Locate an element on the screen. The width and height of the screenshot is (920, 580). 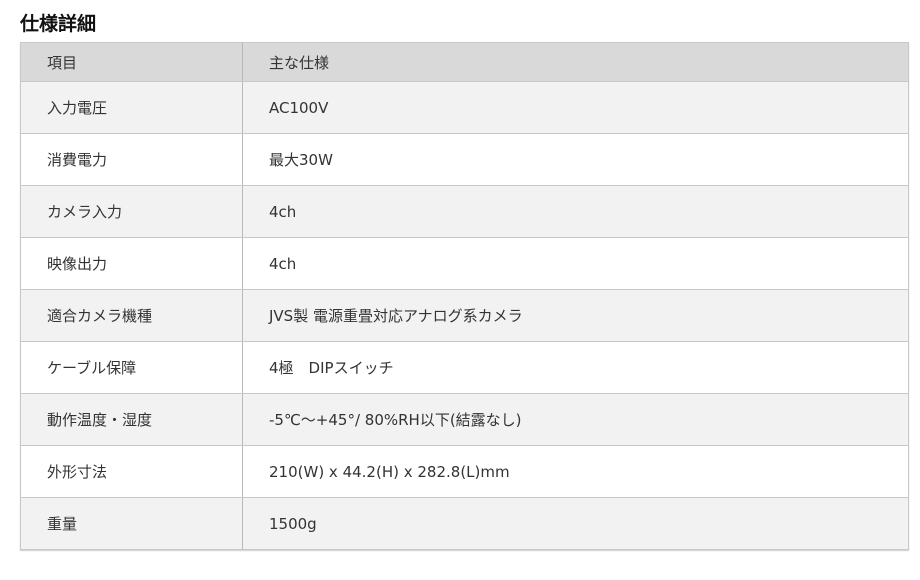
table-row: 動作温度・湿度 -5℃～+45°/ 80%RH以下(結露なし) is located at coordinates (464, 419).